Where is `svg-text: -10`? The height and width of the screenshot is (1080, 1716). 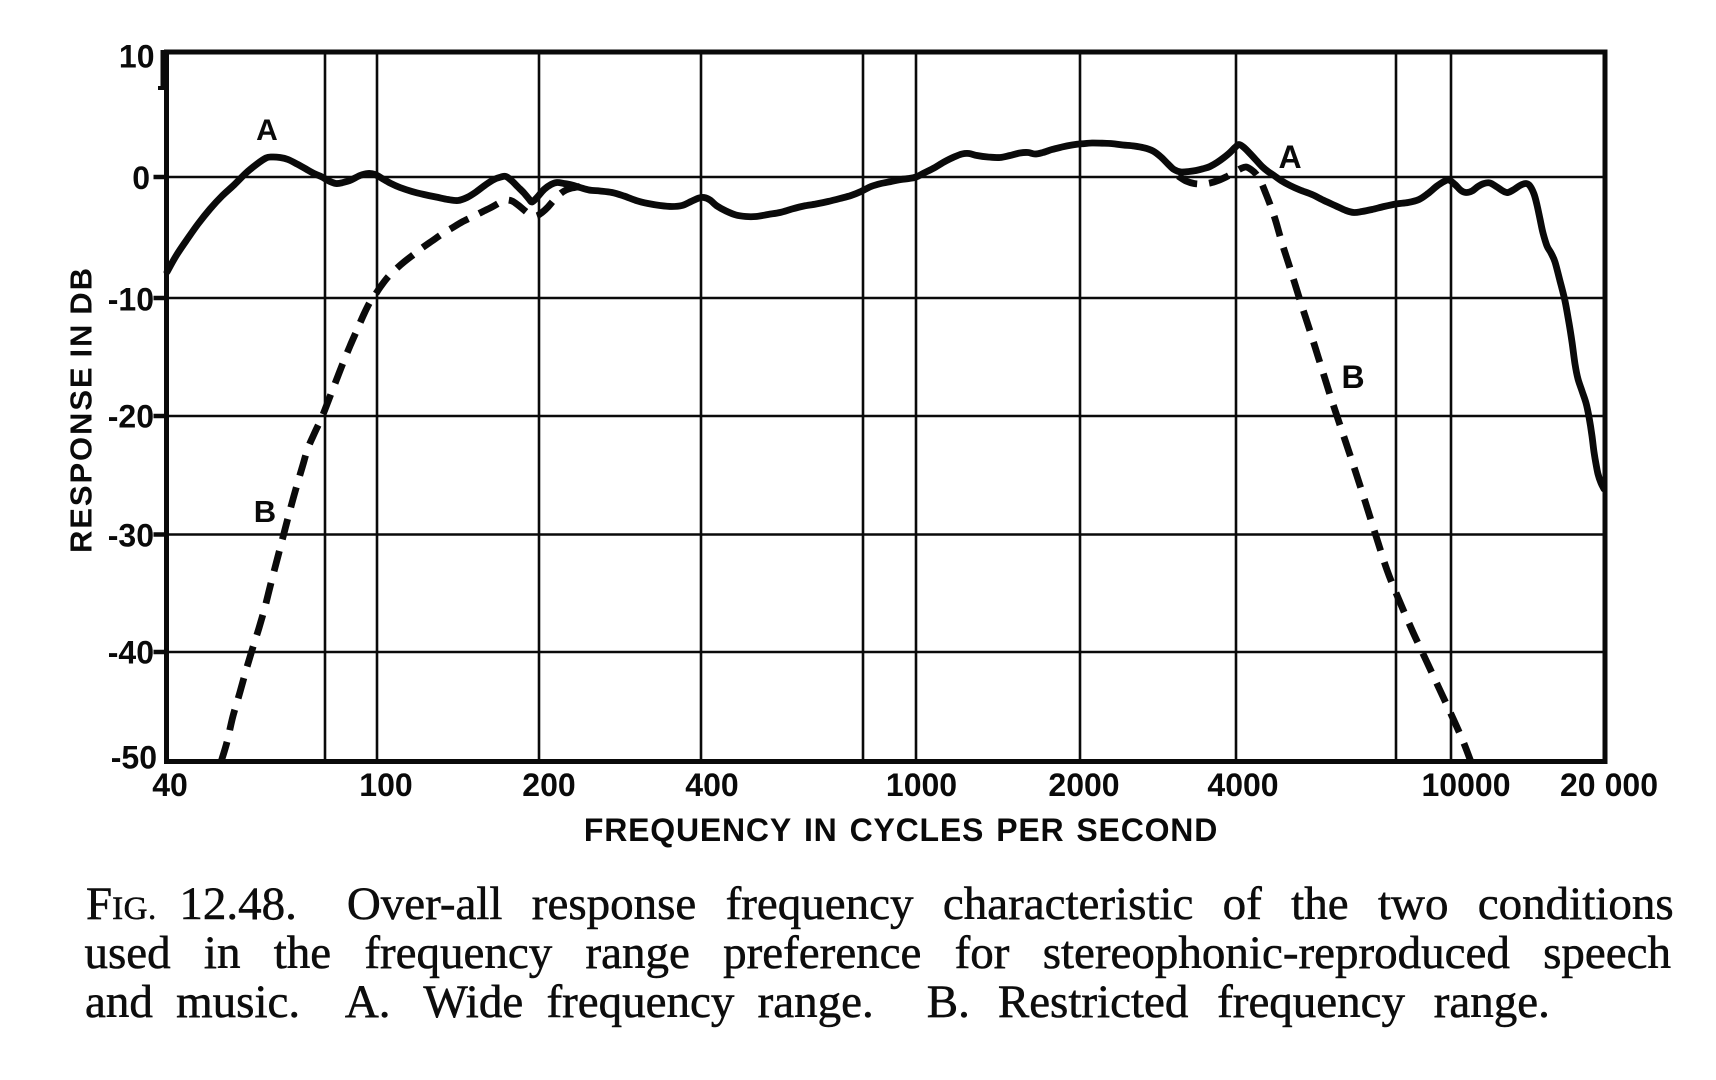 svg-text: -10 is located at coordinates (131, 300).